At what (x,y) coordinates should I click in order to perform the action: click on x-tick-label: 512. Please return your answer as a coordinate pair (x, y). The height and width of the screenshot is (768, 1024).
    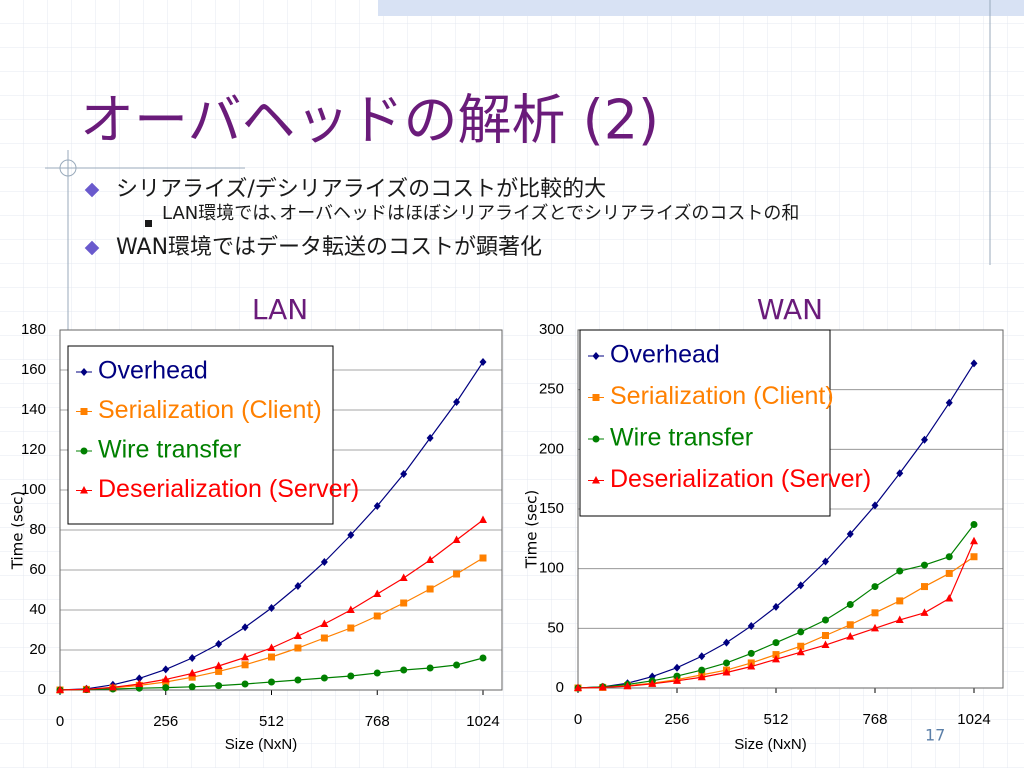
    Looking at the image, I should click on (775, 719).